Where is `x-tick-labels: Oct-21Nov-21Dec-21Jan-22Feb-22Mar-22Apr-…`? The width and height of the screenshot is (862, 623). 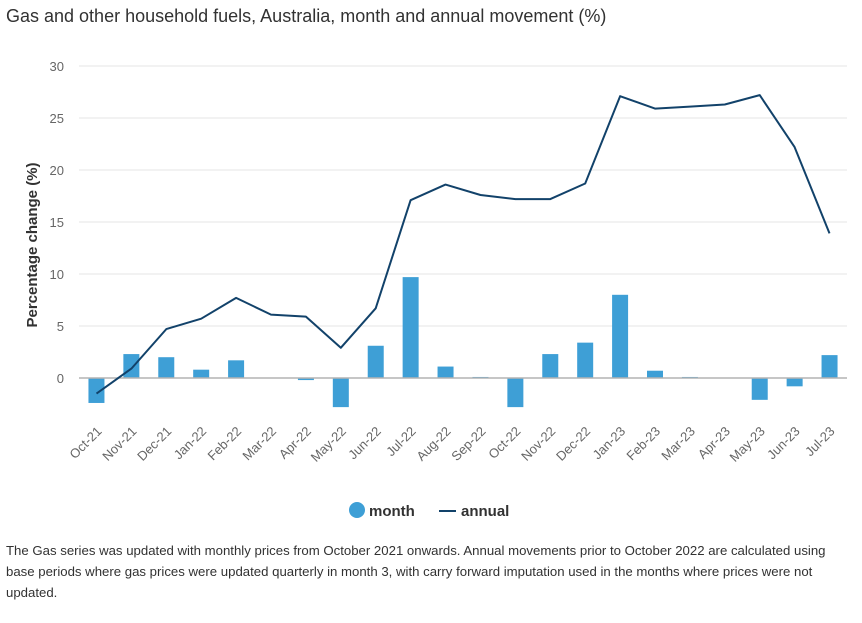 x-tick-labels: Oct-21Nov-21Dec-21Jan-22Feb-22Mar-22Apr-… is located at coordinates (451, 444).